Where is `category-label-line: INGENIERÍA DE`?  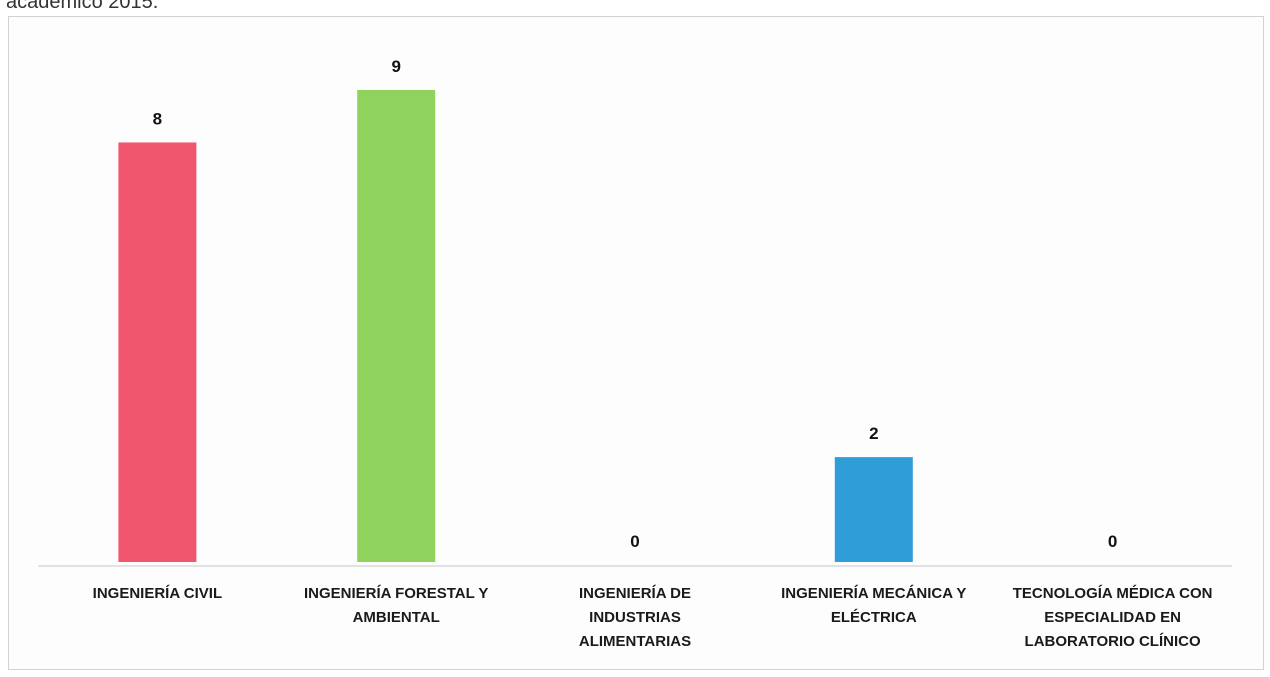 category-label-line: INGENIERÍA DE is located at coordinates (635, 593).